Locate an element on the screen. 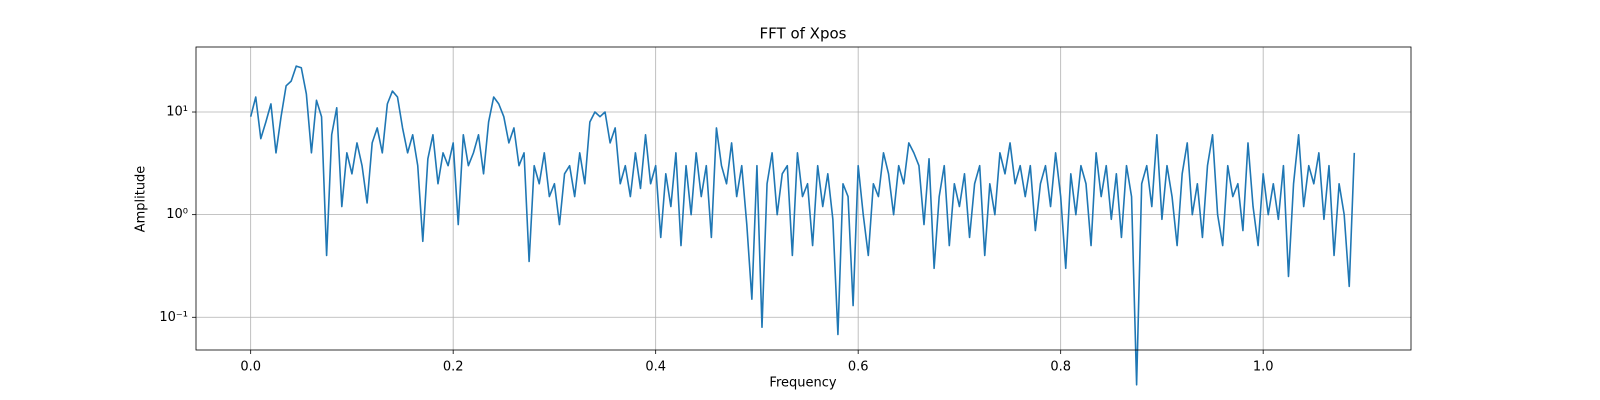  y-tick-label: 10⁻¹ is located at coordinates (173, 317).